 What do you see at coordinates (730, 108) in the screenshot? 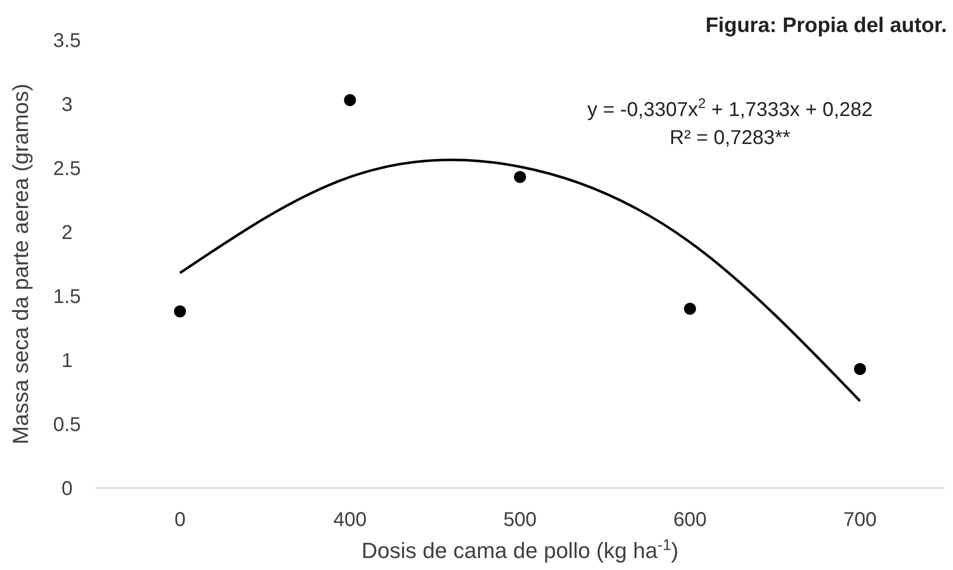
I see `annotation: y = -0,3307x$^{2}$ + 1,7333x + 0,282` at bounding box center [730, 108].